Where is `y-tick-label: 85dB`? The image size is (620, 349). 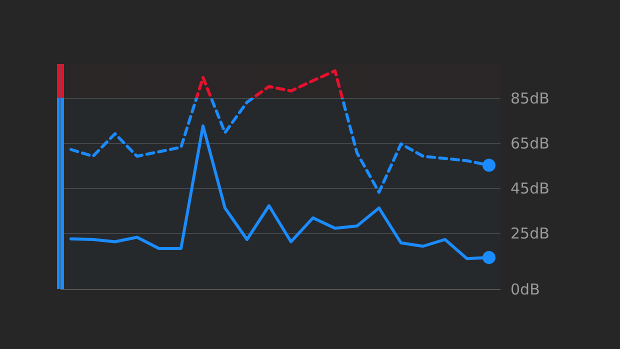 y-tick-label: 85dB is located at coordinates (530, 98).